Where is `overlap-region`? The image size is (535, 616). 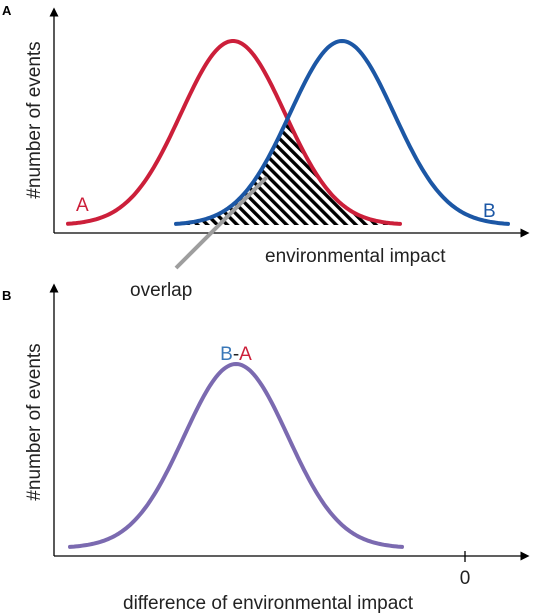
overlap-region is located at coordinates (288, 172).